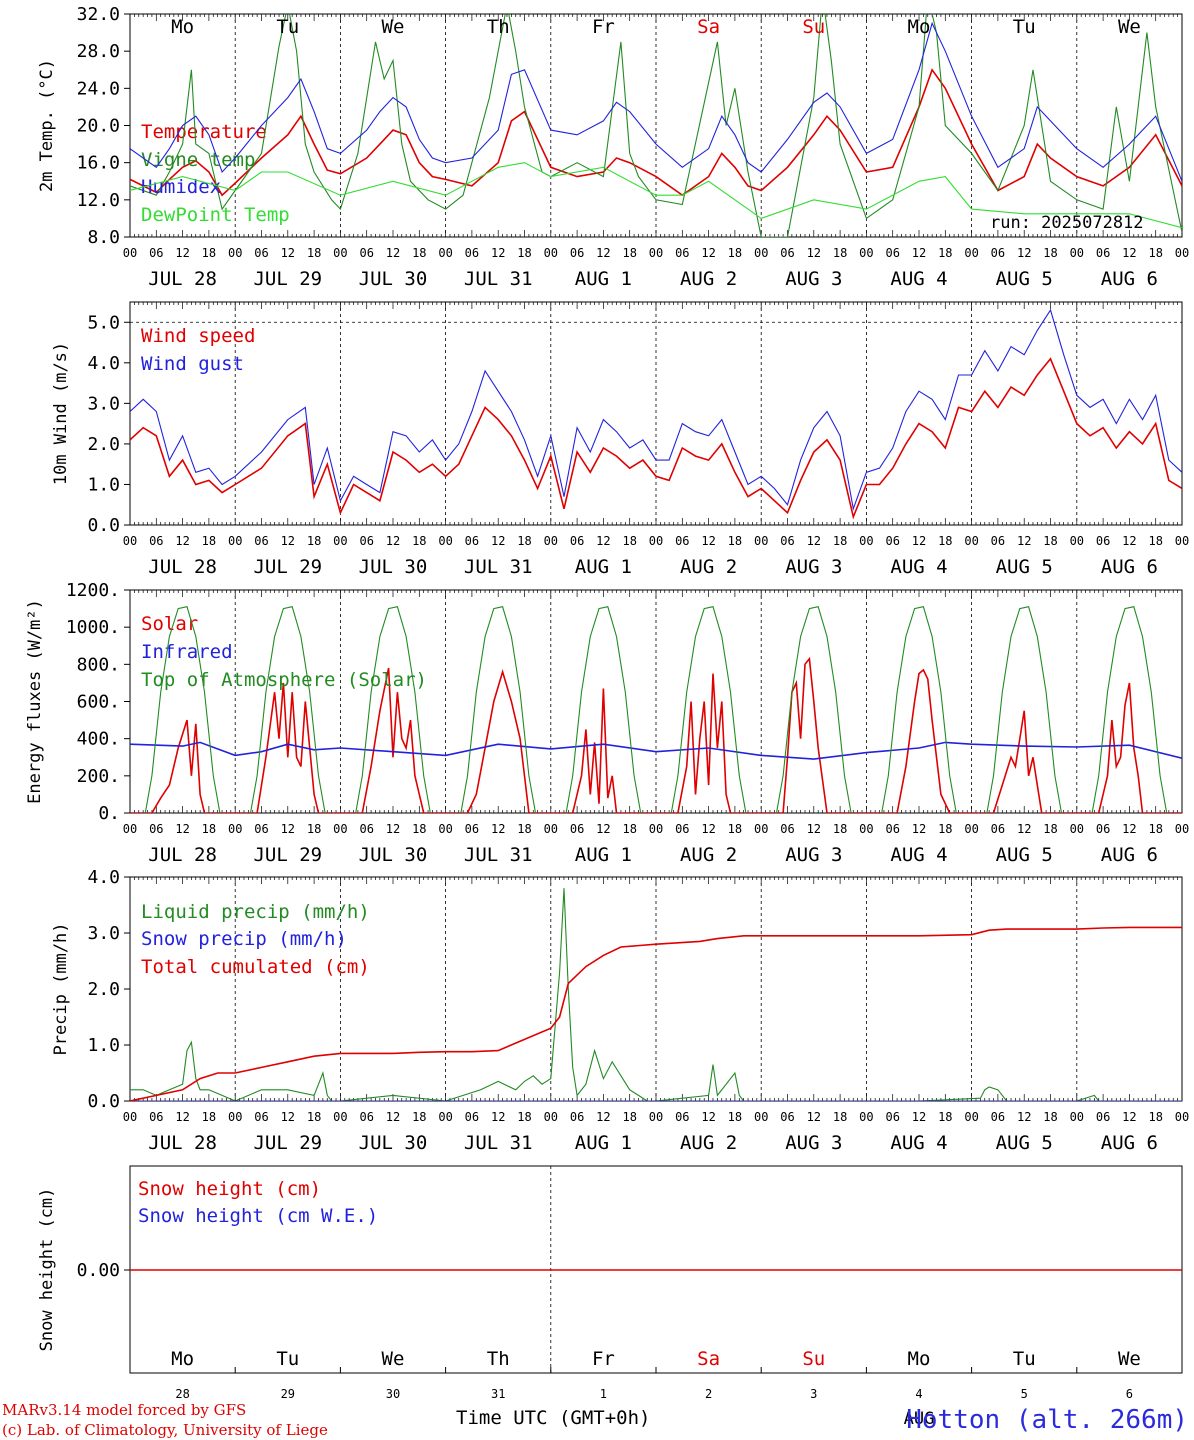 Image resolution: width=1194 pixels, height=1440 pixels. What do you see at coordinates (656, 734) in the screenshot?
I see `series-line-solar` at bounding box center [656, 734].